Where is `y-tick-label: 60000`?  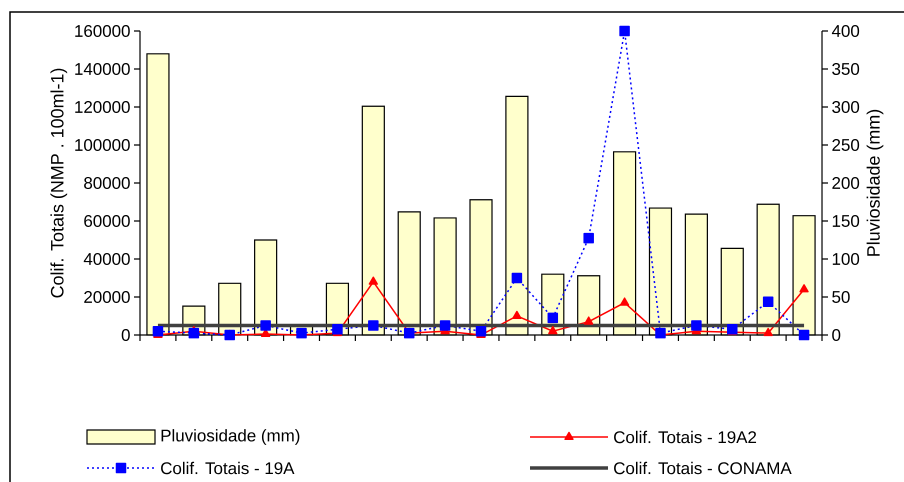 y-tick-label: 60000 is located at coordinates (107, 221).